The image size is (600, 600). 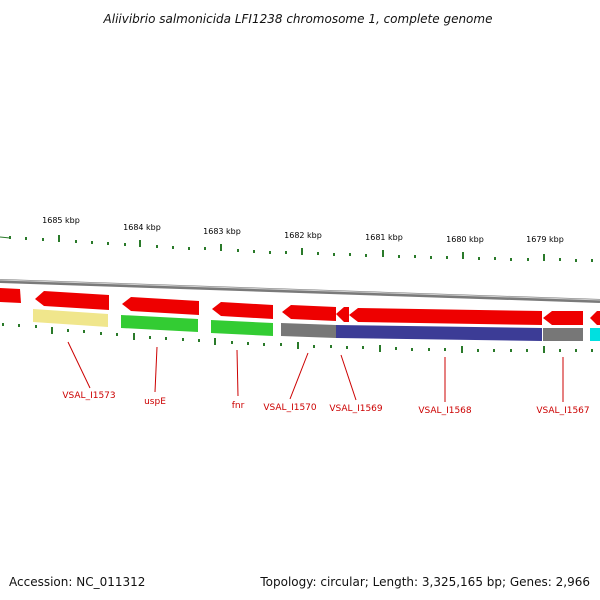 What do you see at coordinates (238, 406) in the screenshot?
I see `gene-label-fnr: fnr` at bounding box center [238, 406].